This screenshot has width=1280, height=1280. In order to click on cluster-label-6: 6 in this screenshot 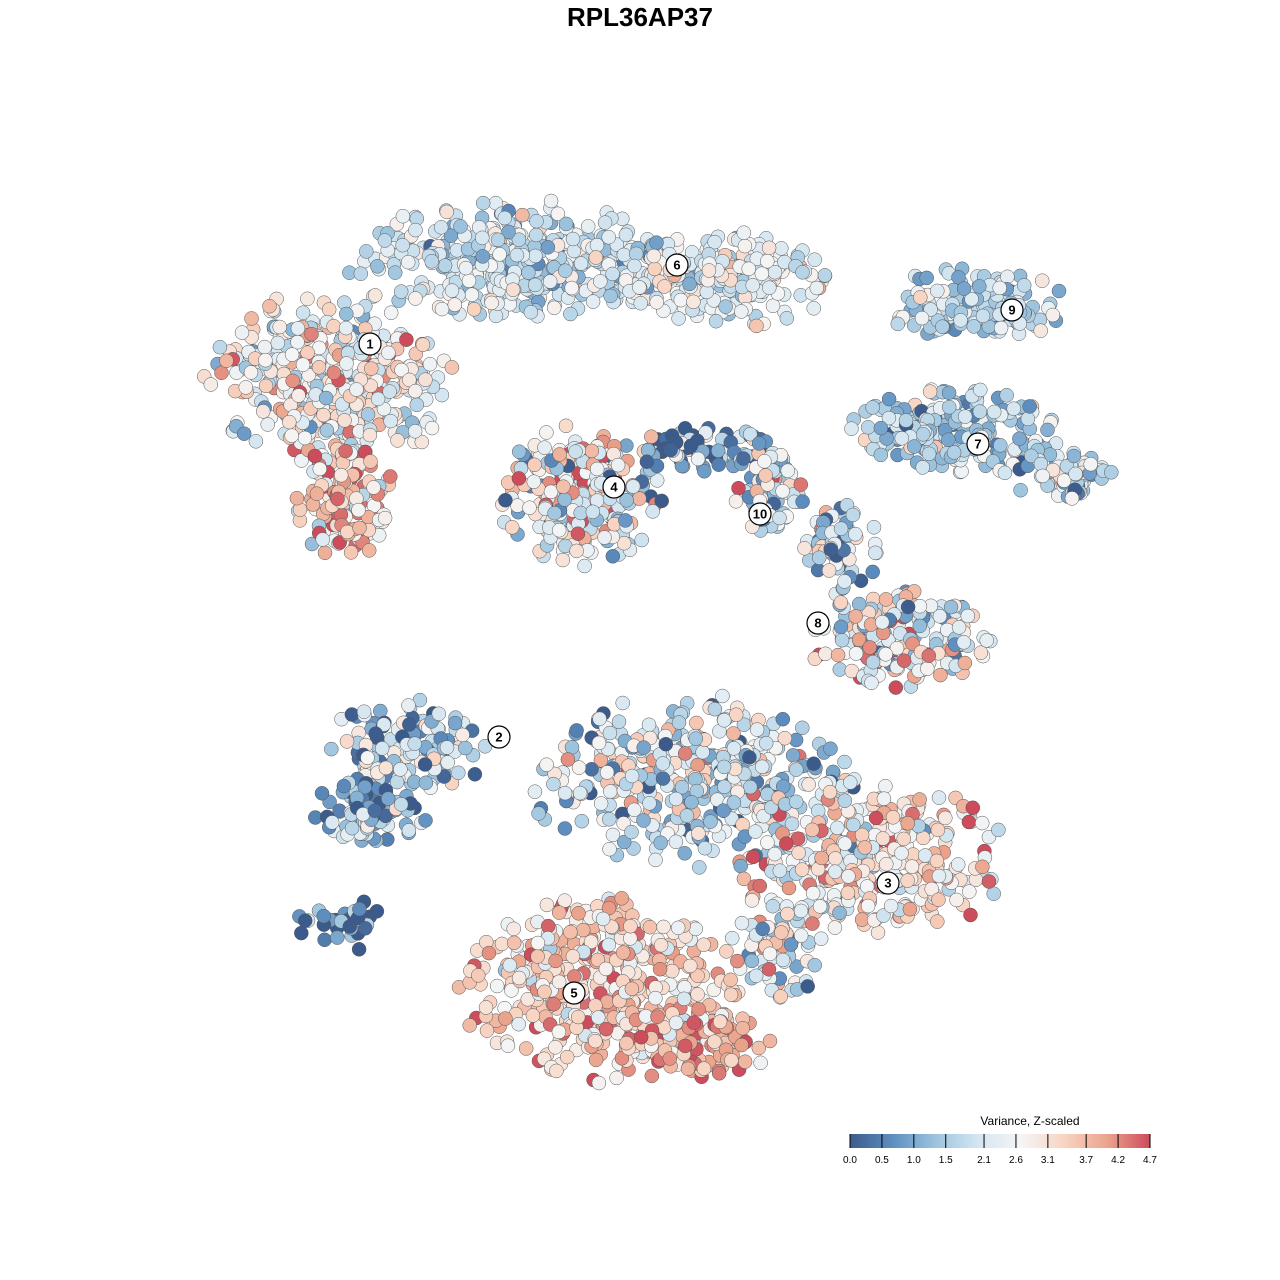, I will do `click(677, 265)`.